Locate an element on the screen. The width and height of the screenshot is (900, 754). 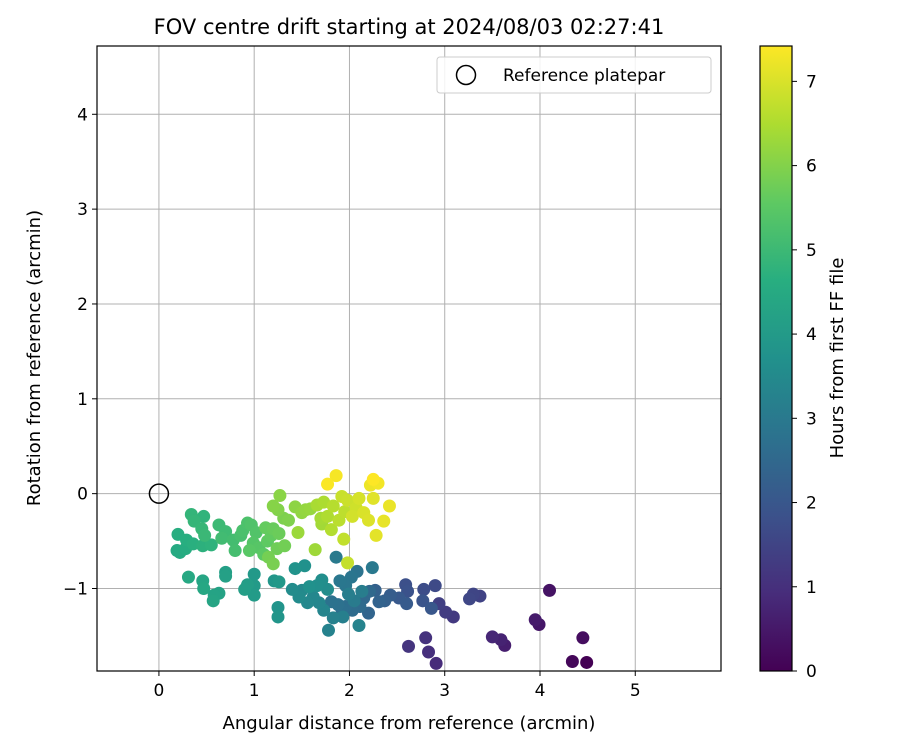
reference-point is located at coordinates (159, 493).